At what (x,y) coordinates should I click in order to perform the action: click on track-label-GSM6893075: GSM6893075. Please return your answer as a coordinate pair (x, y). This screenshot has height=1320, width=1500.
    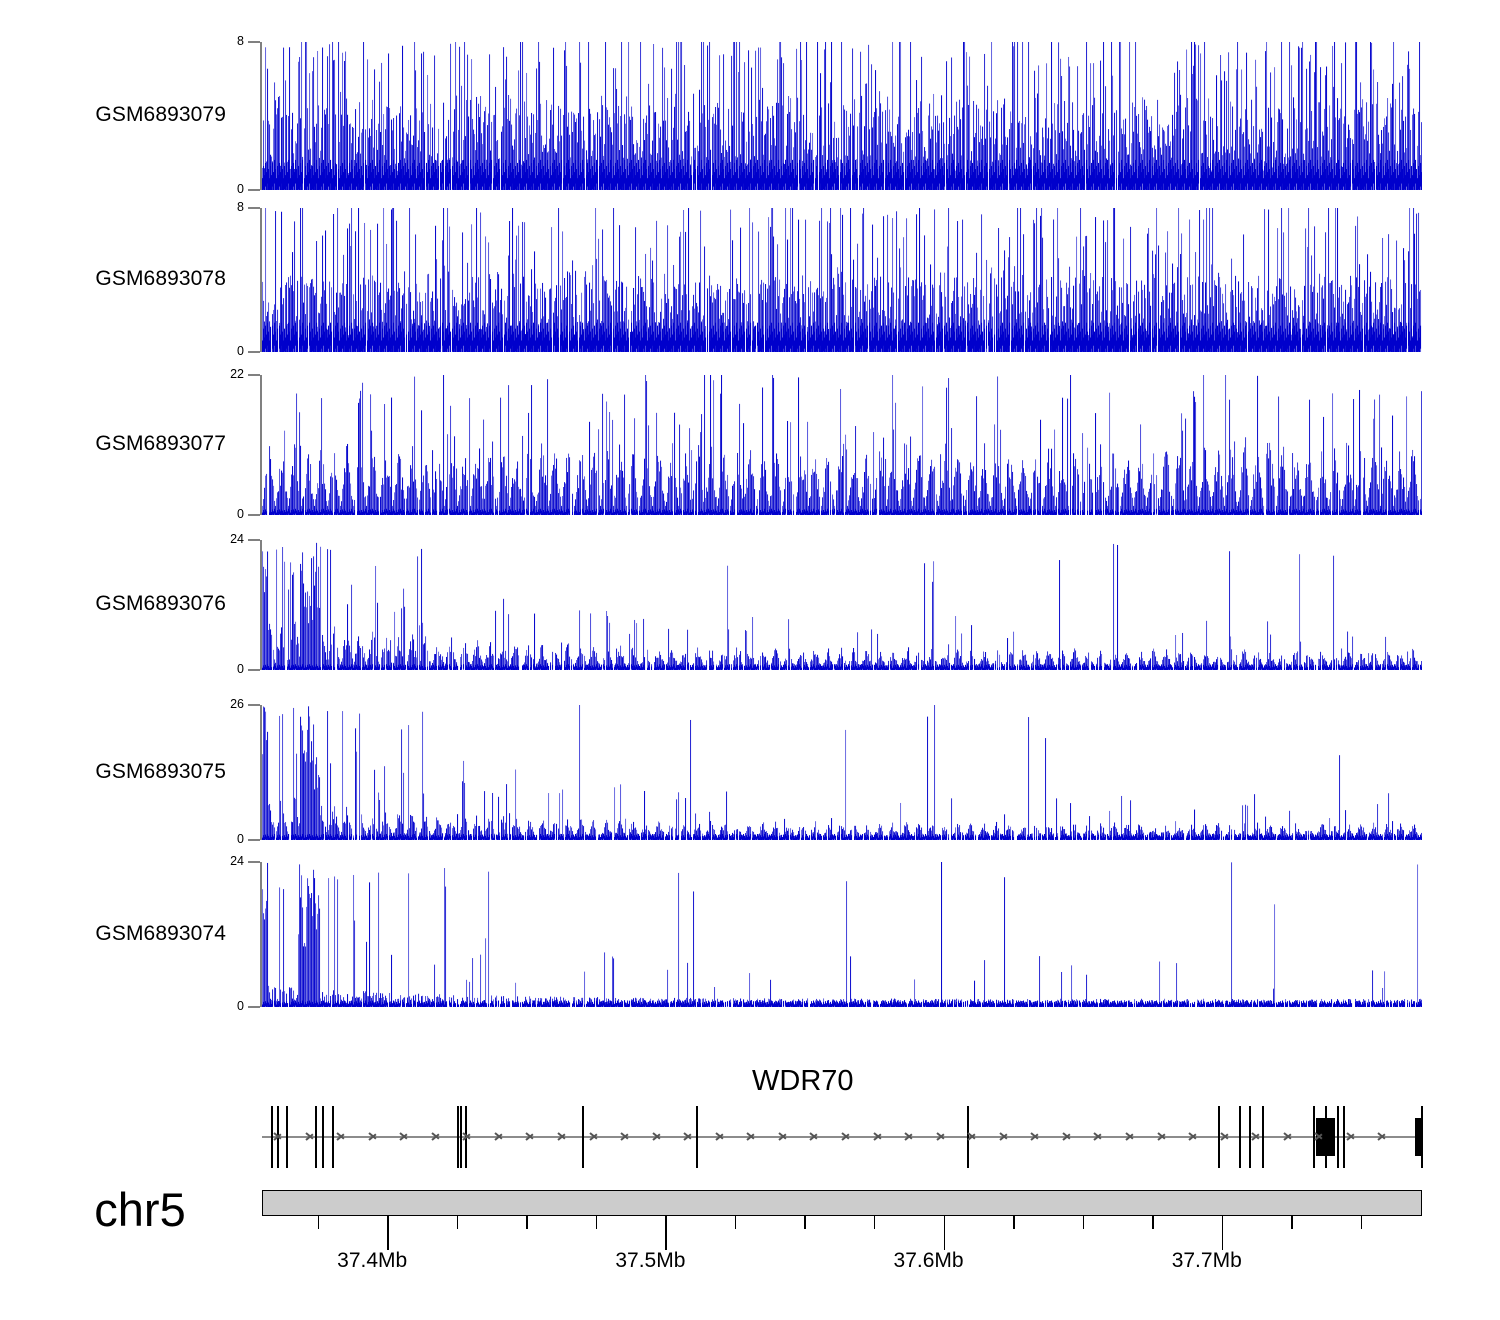
    Looking at the image, I should click on (160, 771).